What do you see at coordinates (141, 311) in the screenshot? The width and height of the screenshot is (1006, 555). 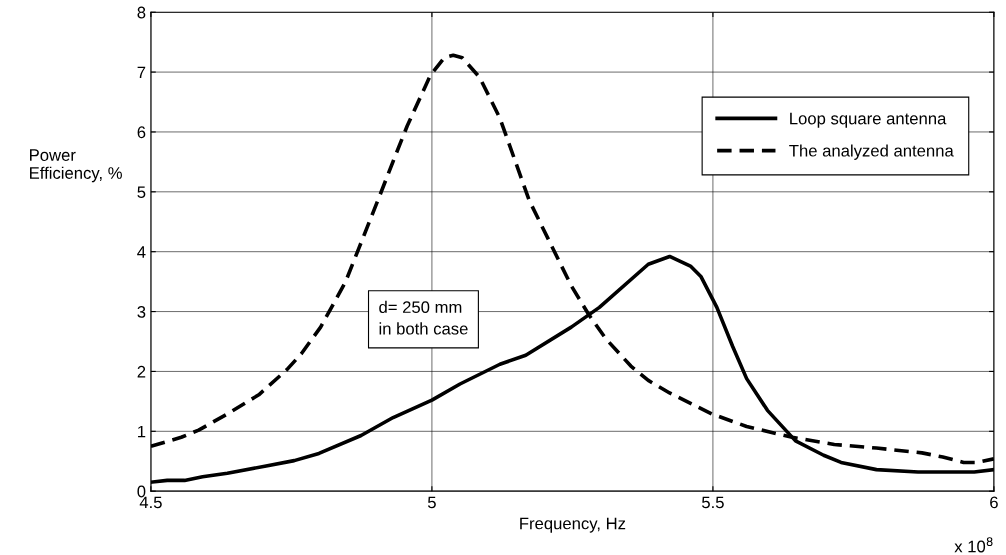 I see `y-tick-label: 3` at bounding box center [141, 311].